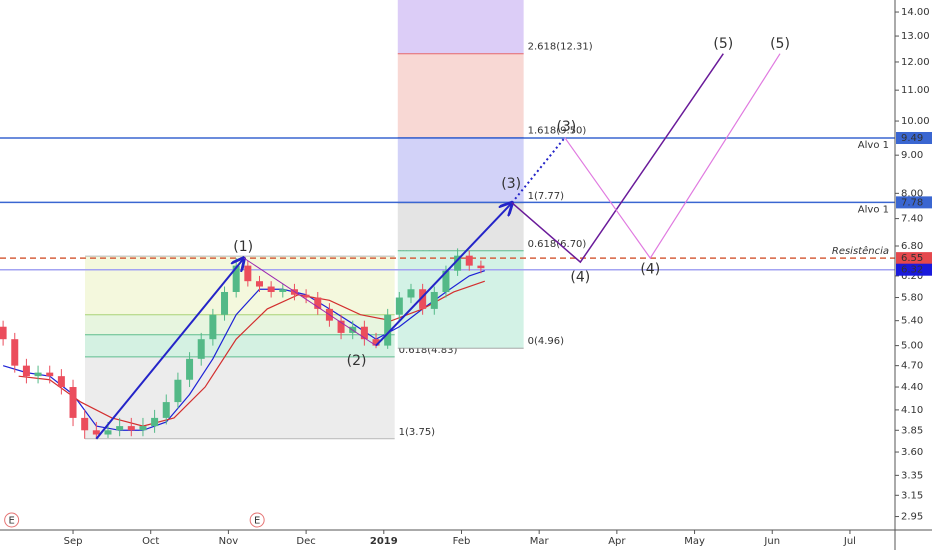 This screenshot has height=550, width=932. Describe the element at coordinates (305, 541) in the screenshot. I see `x-tick-label: Dec` at that location.